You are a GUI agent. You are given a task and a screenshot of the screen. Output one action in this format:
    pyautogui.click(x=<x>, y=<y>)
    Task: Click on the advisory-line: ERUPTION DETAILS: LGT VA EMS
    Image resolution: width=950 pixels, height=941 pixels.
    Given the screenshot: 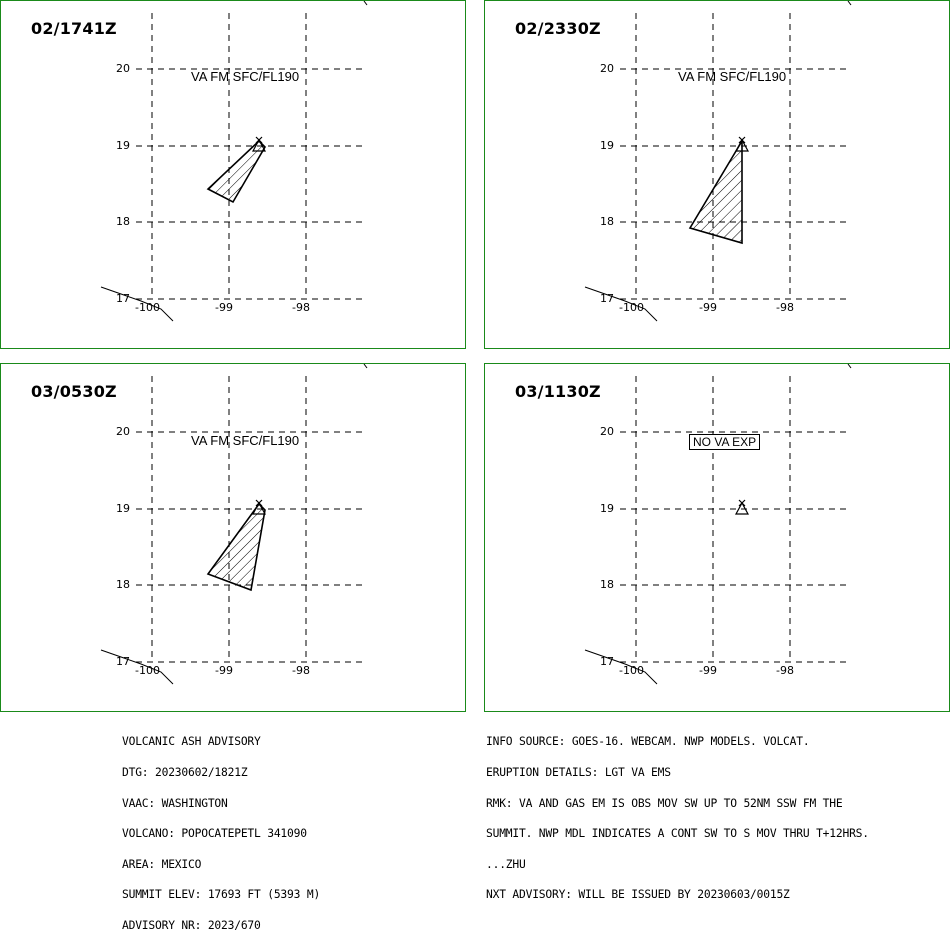 What is the action you would take?
    pyautogui.click(x=578, y=772)
    